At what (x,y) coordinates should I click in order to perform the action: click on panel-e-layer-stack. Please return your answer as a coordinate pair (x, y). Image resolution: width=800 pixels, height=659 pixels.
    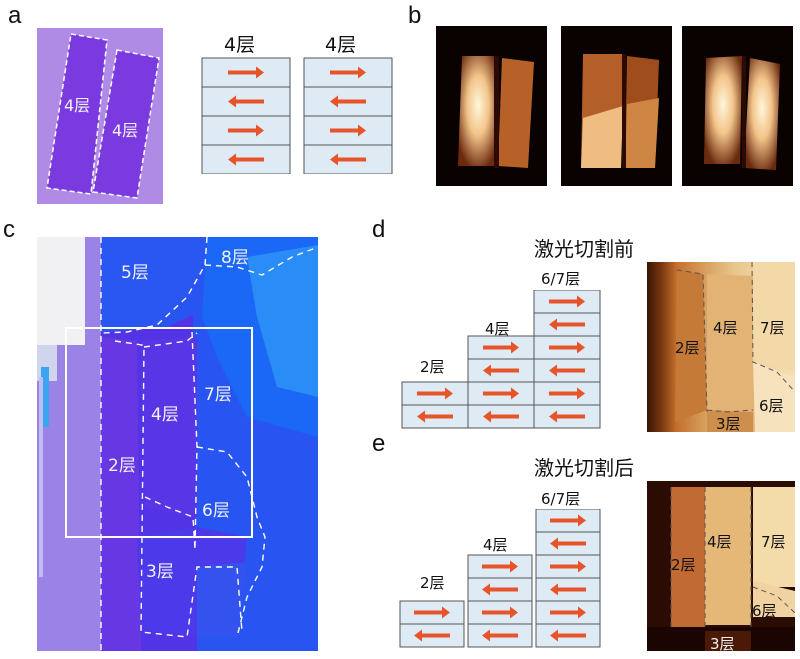
    Looking at the image, I should click on (500, 578).